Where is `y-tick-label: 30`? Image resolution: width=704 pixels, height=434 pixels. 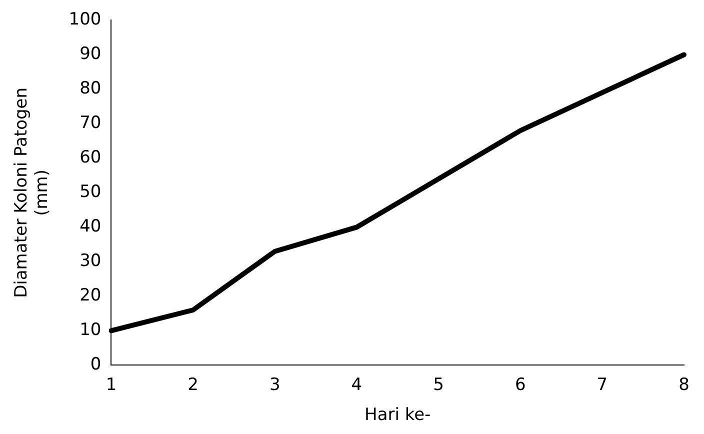
y-tick-label: 30 is located at coordinates (91, 261).